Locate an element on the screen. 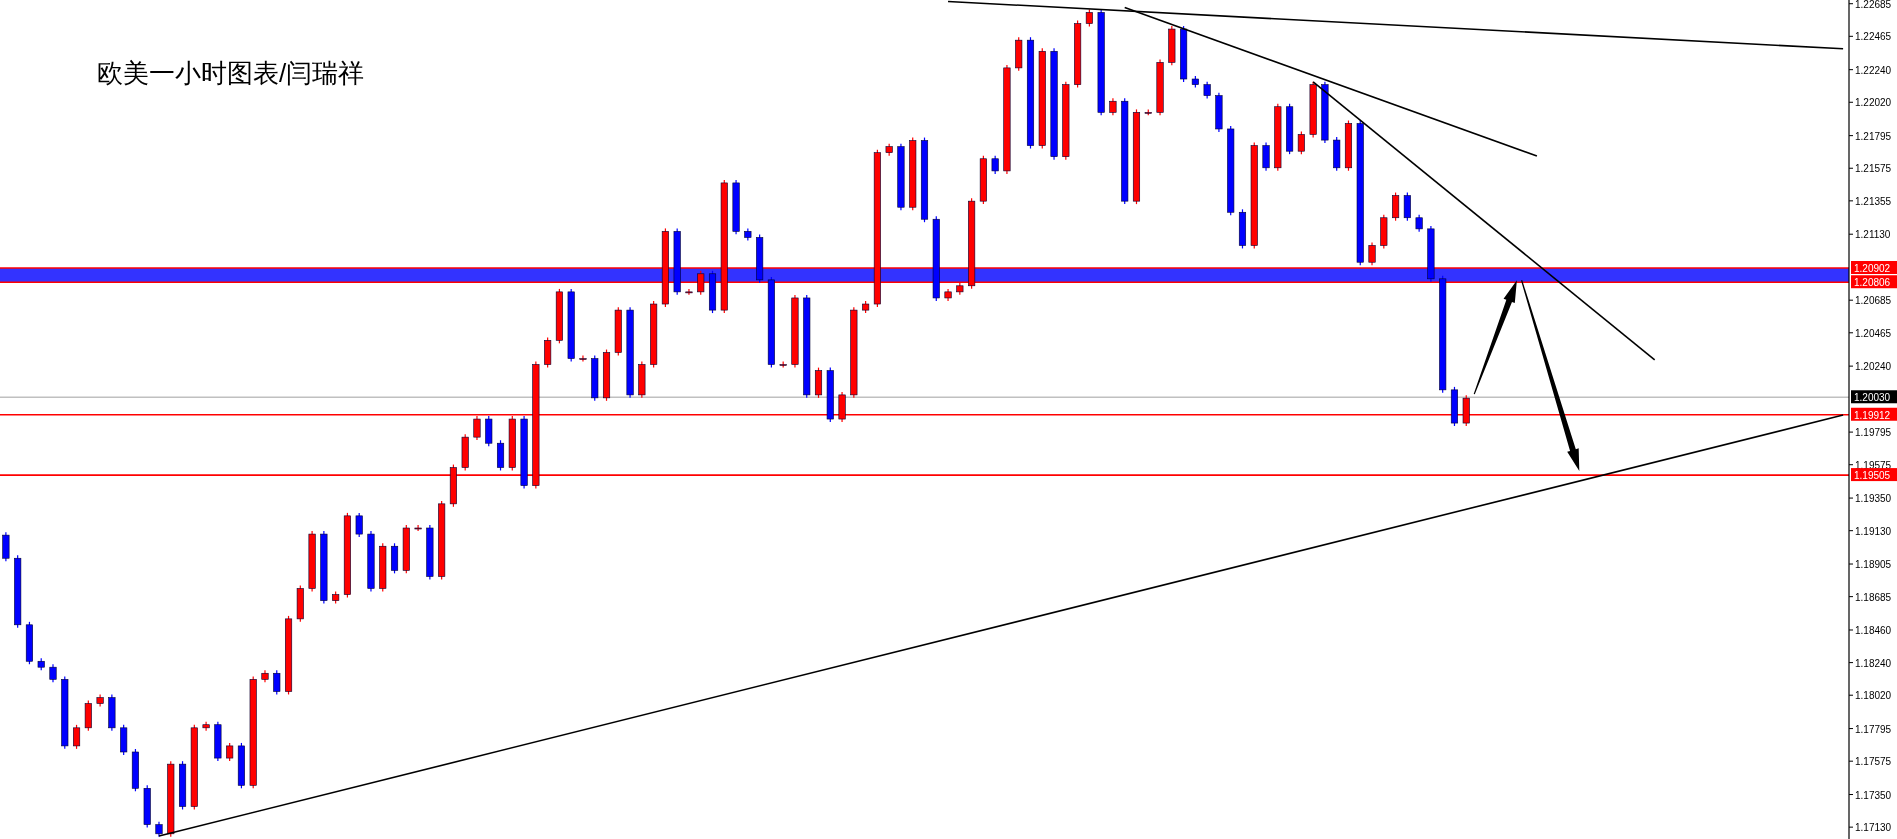  y-tick-label: 1.20685 is located at coordinates (1873, 301).